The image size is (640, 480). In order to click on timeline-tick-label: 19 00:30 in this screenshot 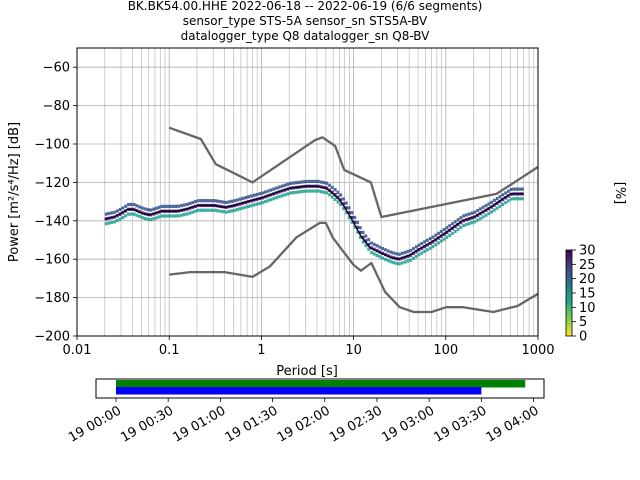, I will do `click(147, 424)`.